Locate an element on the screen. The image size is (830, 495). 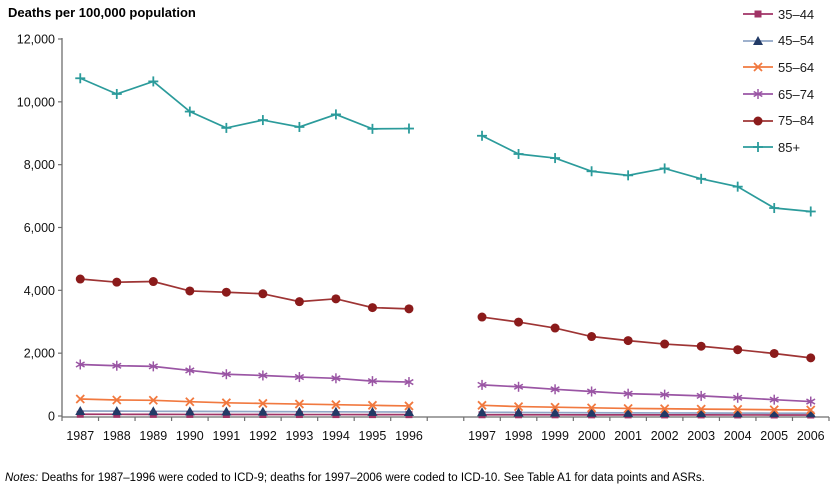
x-tick-label: 2004 is located at coordinates (738, 436).